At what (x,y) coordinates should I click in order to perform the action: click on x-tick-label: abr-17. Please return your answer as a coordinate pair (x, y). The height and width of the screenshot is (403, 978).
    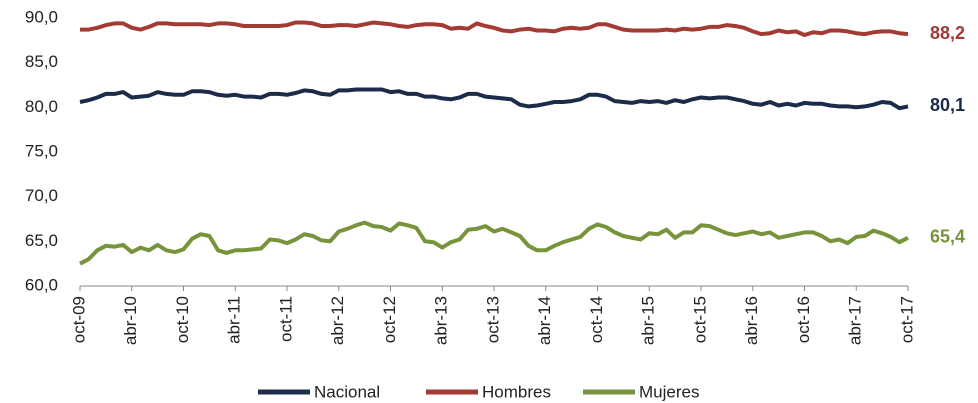
    Looking at the image, I should click on (855, 320).